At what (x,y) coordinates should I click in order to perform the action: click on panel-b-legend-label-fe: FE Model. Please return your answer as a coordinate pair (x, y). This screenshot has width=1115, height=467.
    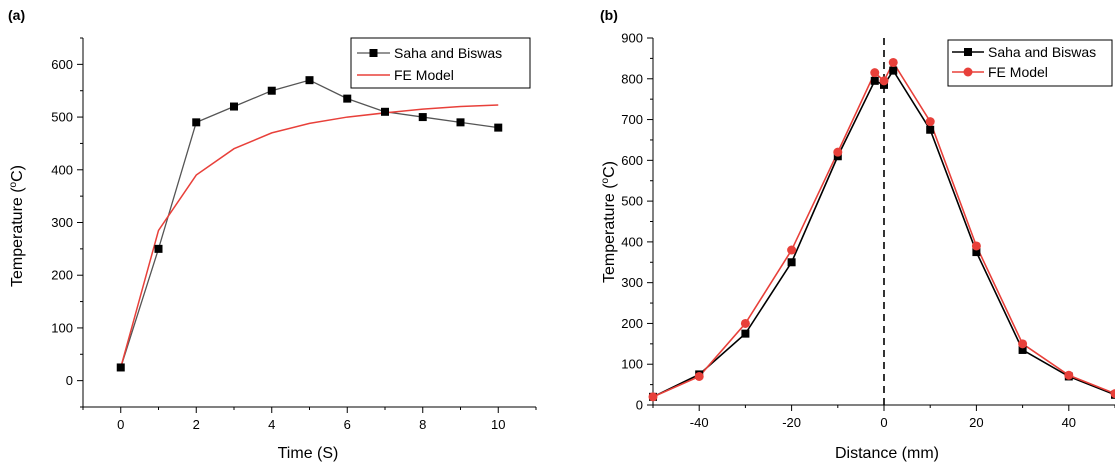
    Looking at the image, I should click on (1018, 72).